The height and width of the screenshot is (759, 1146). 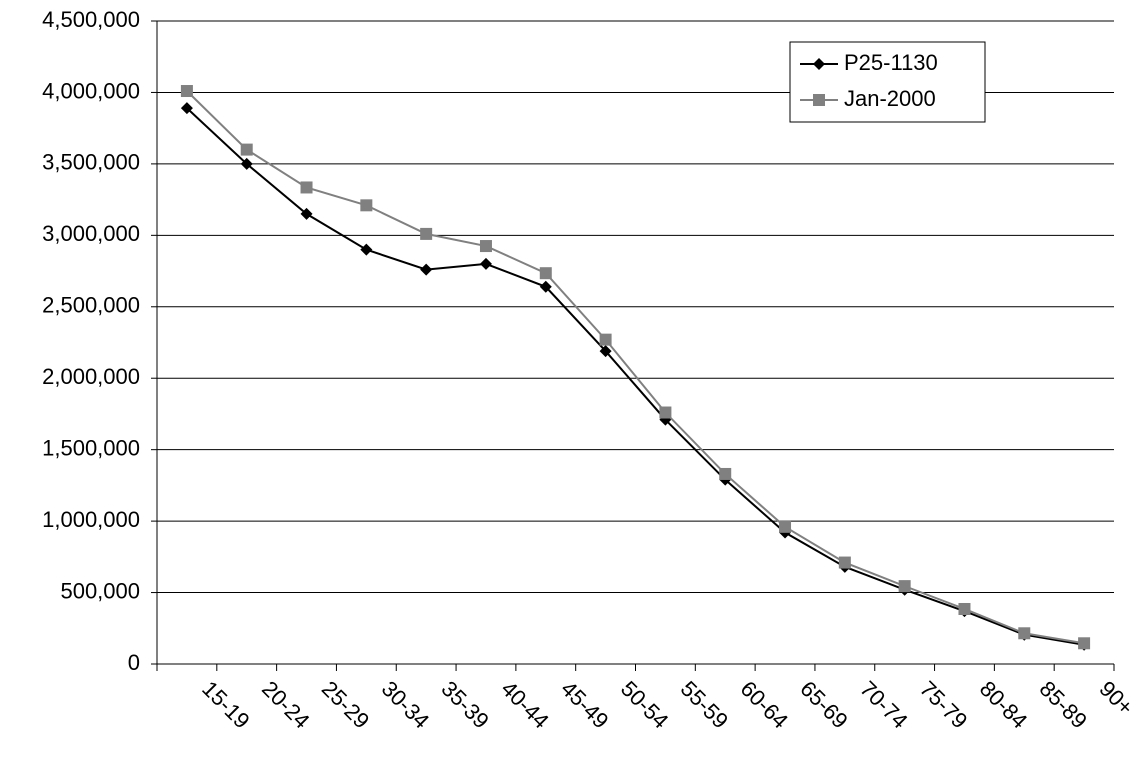 What do you see at coordinates (91, 376) in the screenshot?
I see `y-tick-label: 2,000,000` at bounding box center [91, 376].